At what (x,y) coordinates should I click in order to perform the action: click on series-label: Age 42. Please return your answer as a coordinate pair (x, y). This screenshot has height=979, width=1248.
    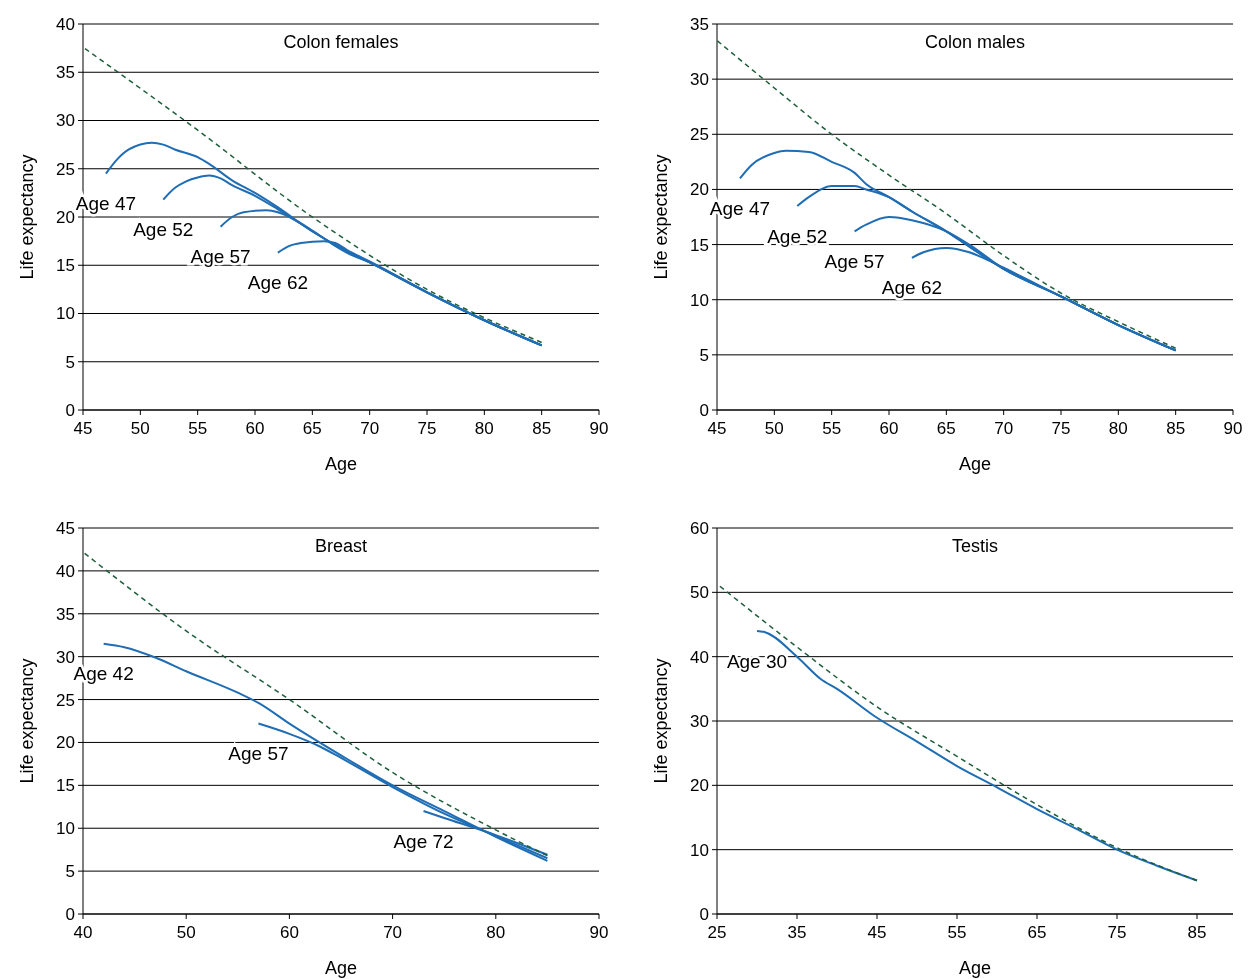
    Looking at the image, I should click on (103, 674).